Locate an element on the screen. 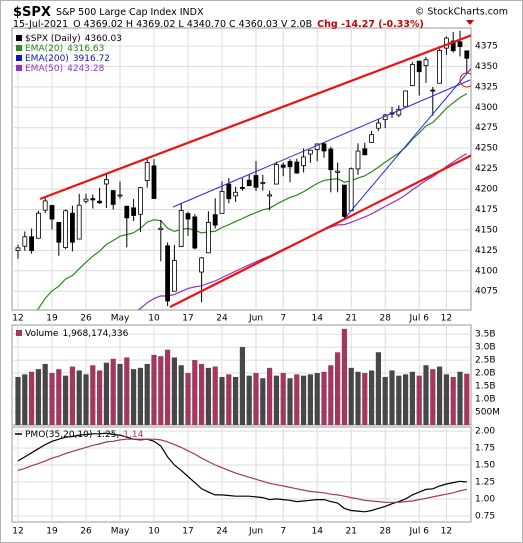  x-tick-label: 14 is located at coordinates (317, 319).